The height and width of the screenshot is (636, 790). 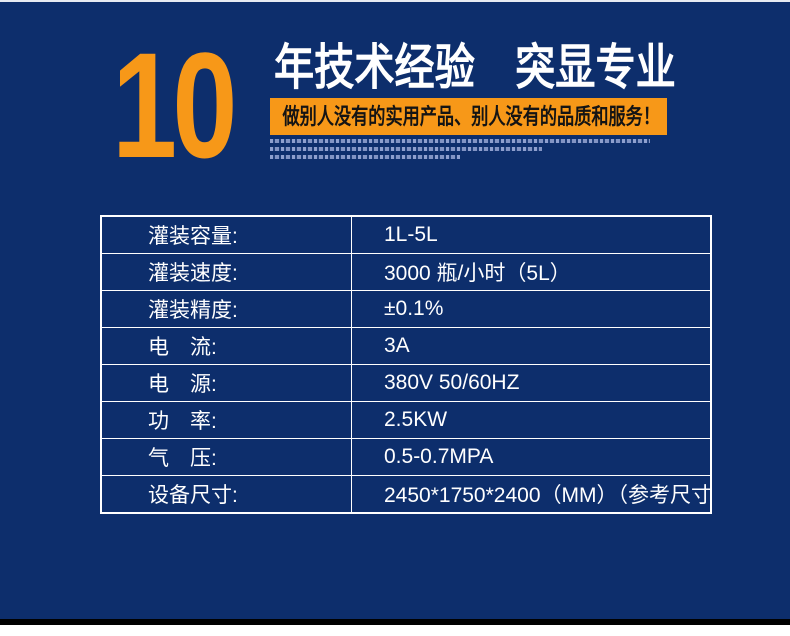 I want to click on table-row: 电 流: 3A, so click(x=406, y=346).